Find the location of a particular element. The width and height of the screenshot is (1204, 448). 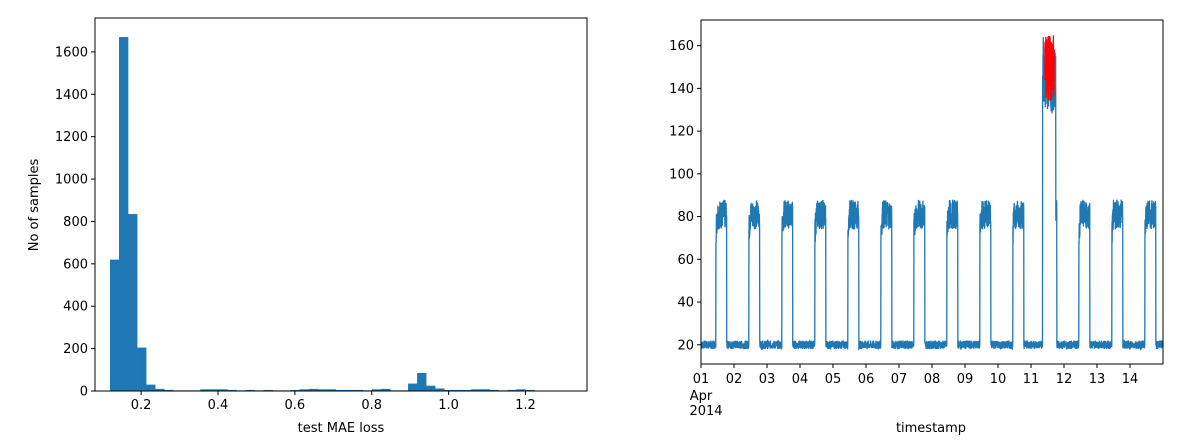

histogram-y-tick-label: 800 is located at coordinates (75, 222).